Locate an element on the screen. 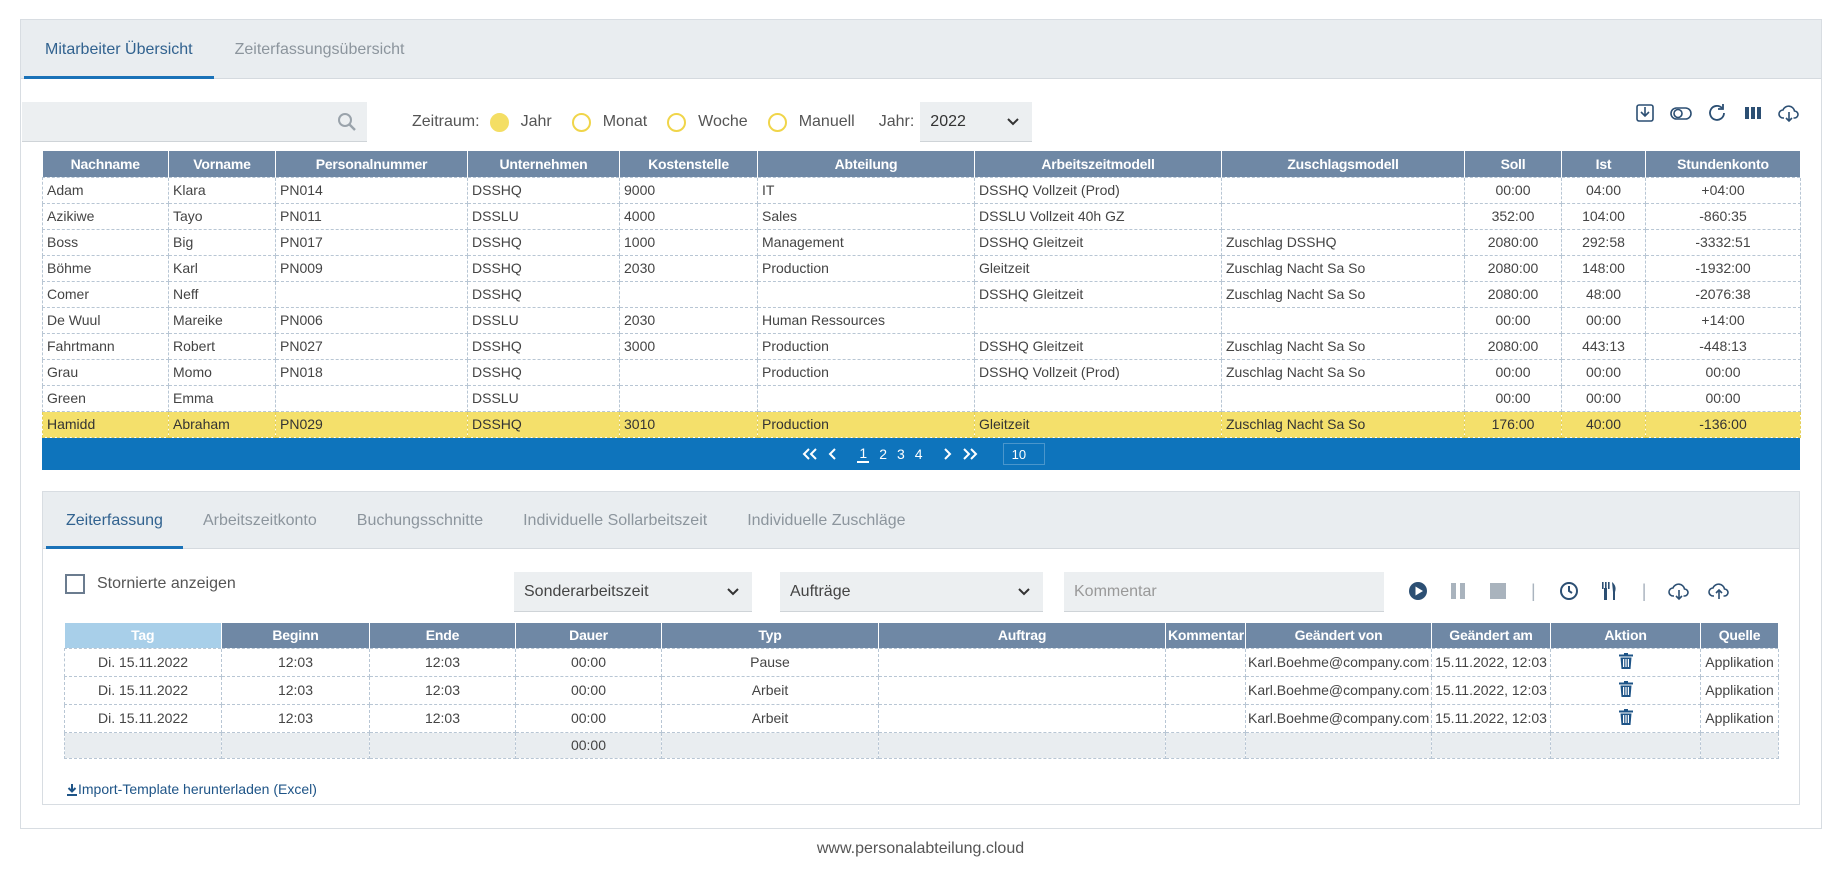 The width and height of the screenshot is (1841, 892). column-header: Auftrag is located at coordinates (1022, 635).